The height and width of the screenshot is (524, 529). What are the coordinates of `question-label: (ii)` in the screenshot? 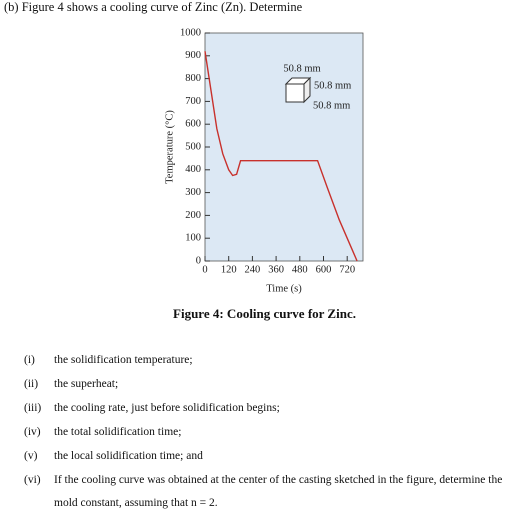 It's located at (31, 384).